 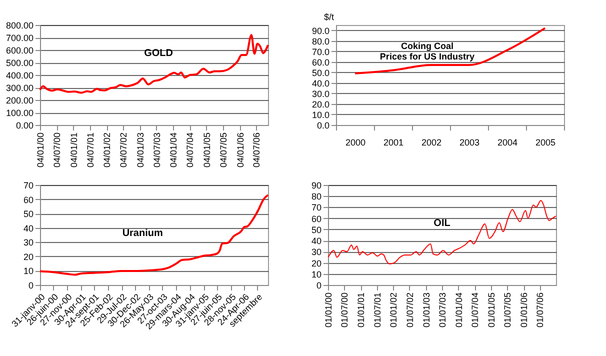 I want to click on y-tick-label: 80, so click(x=316, y=197).